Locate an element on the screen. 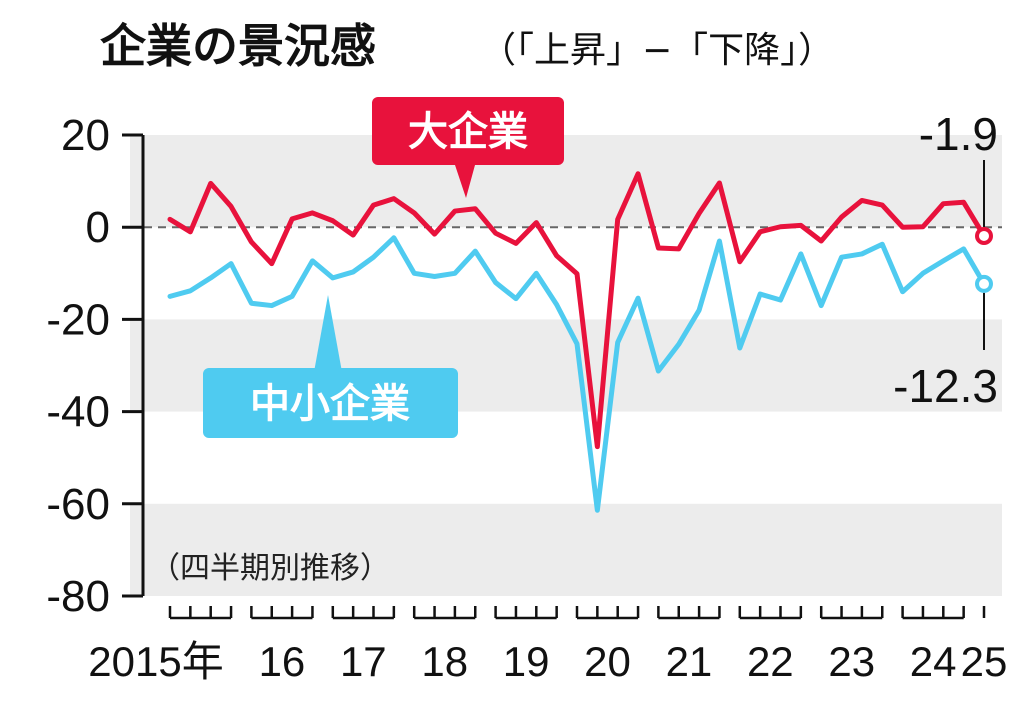 The height and width of the screenshot is (701, 1024). x-tick-label: 25 is located at coordinates (984, 661).